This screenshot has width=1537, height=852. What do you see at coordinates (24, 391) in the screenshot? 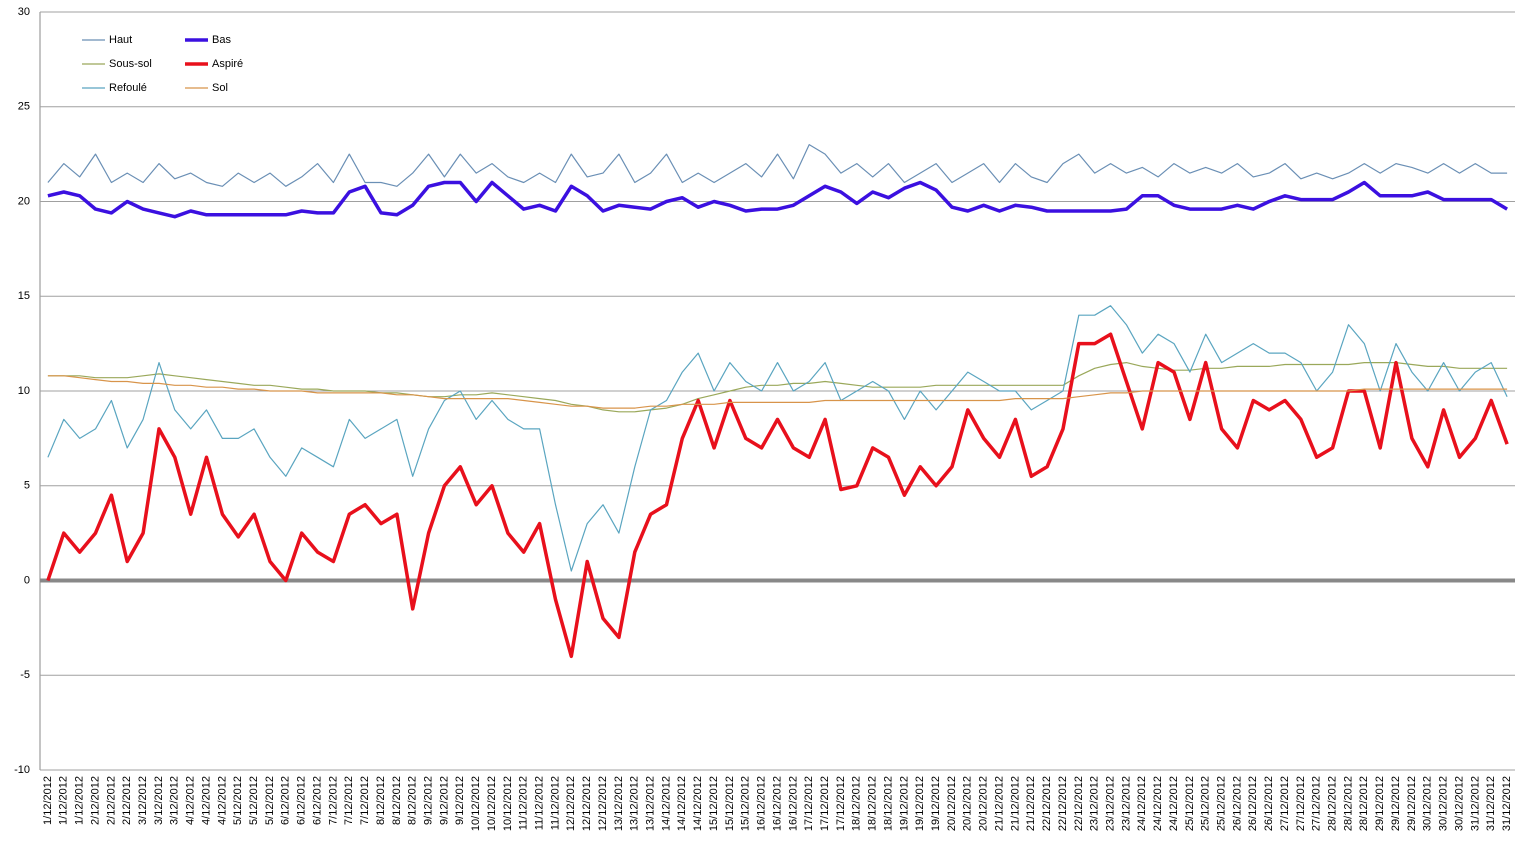
I see `y-tick-label: 10` at bounding box center [24, 391].